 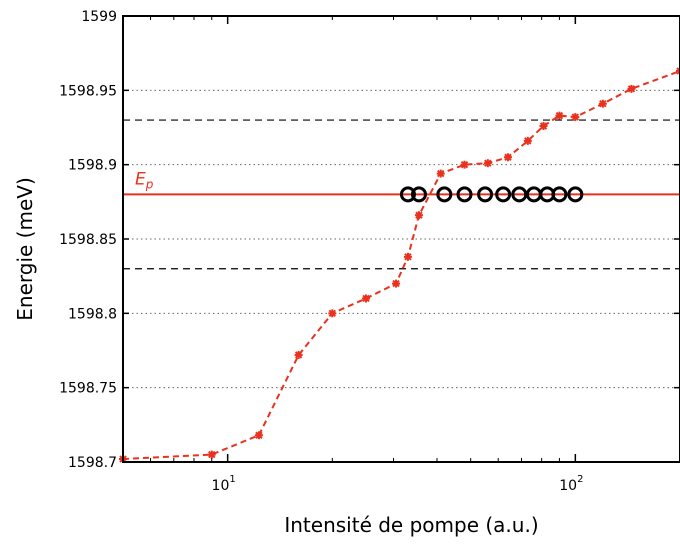 I want to click on y-tick-label: 1598.8, so click(x=92, y=314).